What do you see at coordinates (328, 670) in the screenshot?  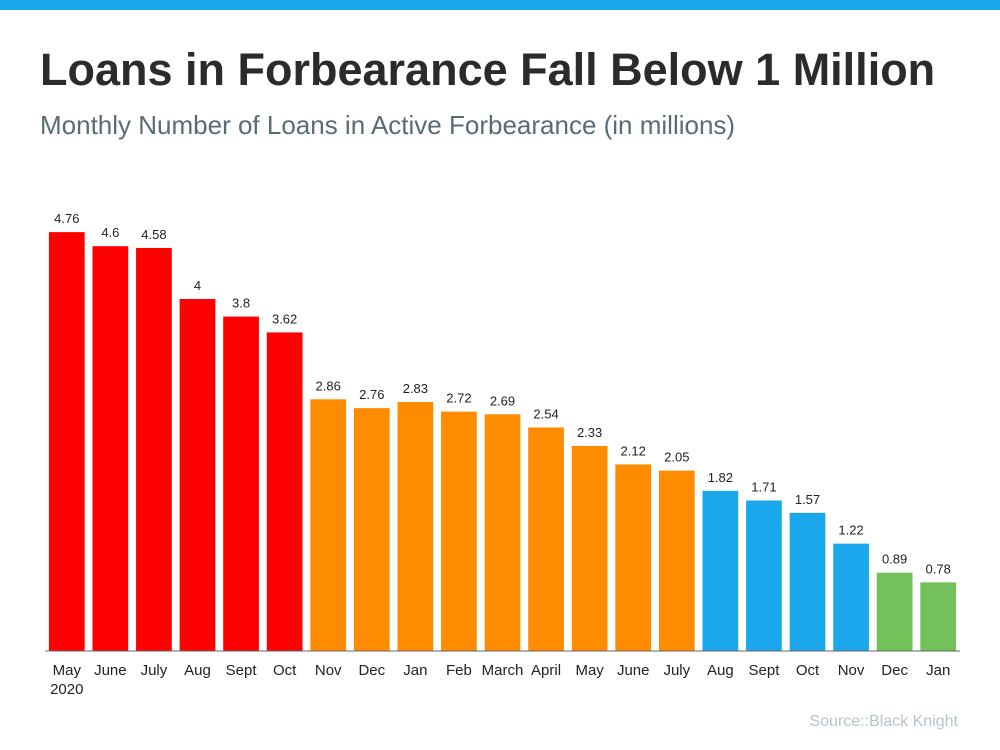 I see `x-tick-label-7: Nov` at bounding box center [328, 670].